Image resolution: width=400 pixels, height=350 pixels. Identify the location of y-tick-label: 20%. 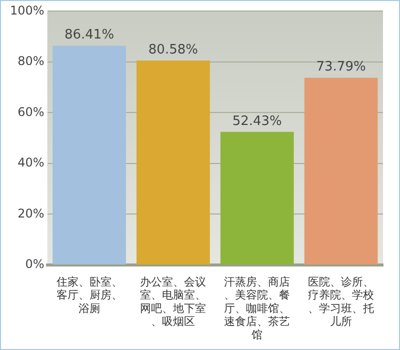
(31, 213).